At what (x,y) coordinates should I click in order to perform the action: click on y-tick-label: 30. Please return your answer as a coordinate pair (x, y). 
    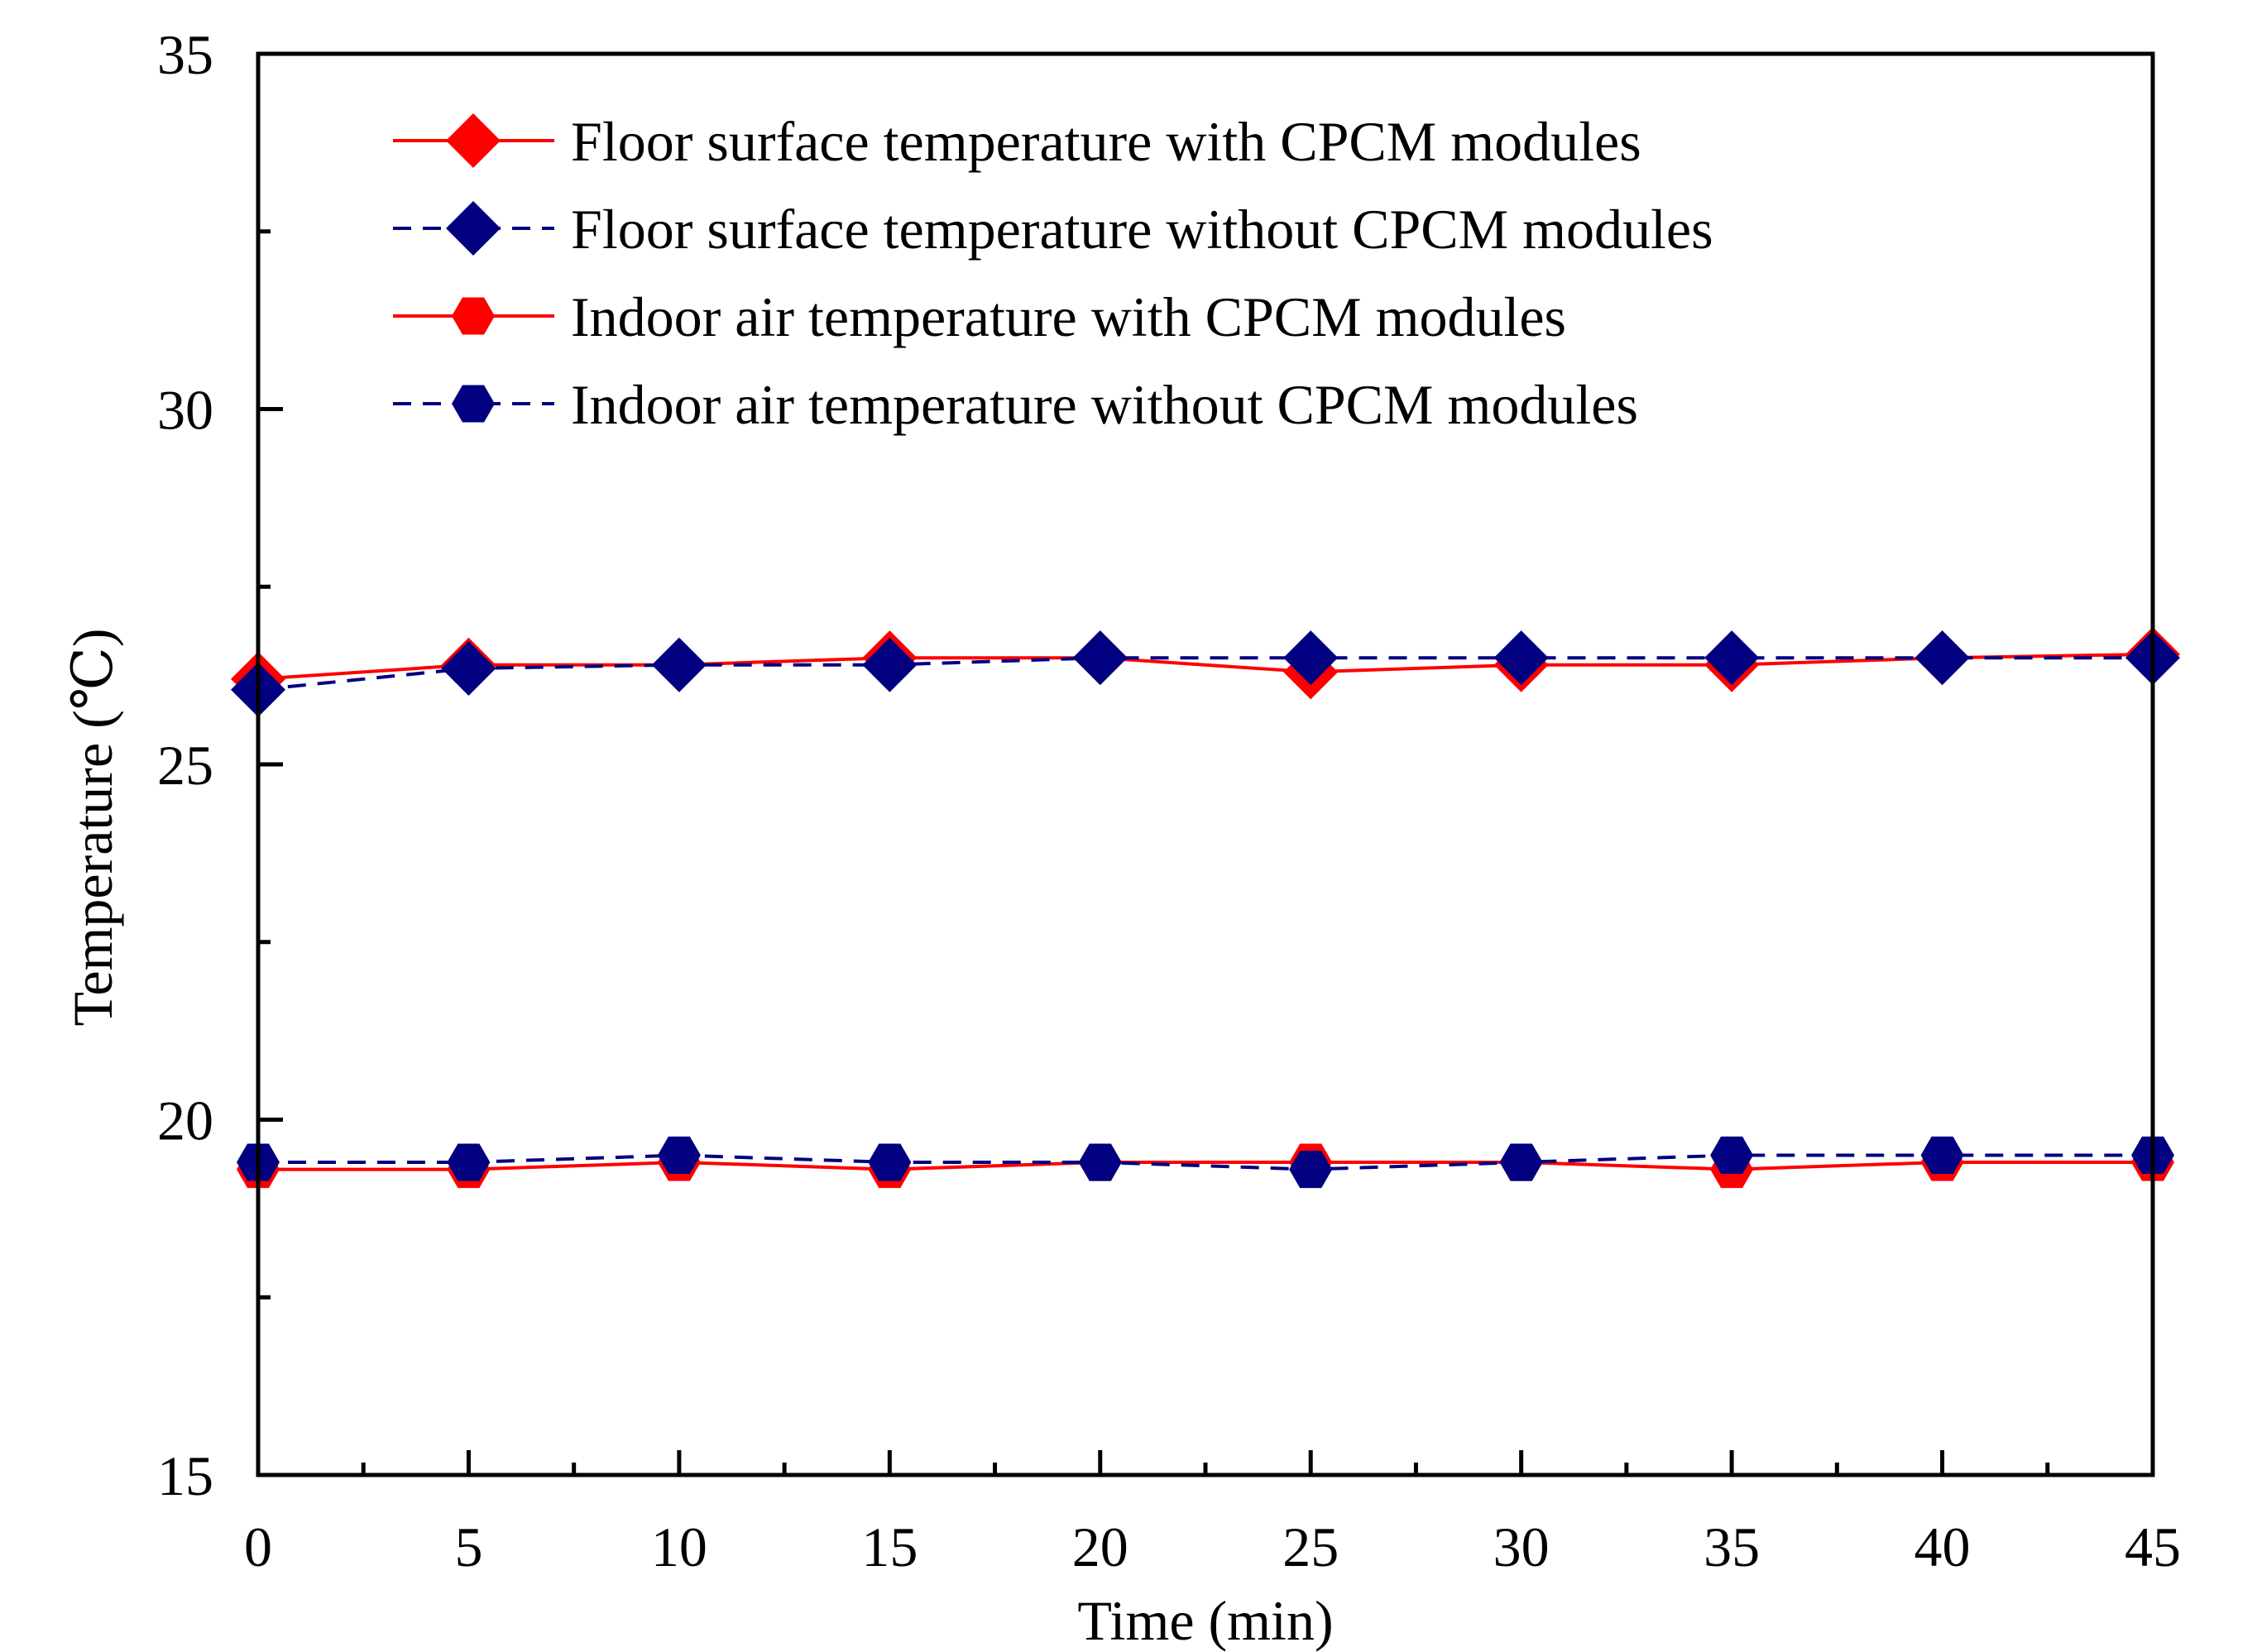
    Looking at the image, I should click on (185, 410).